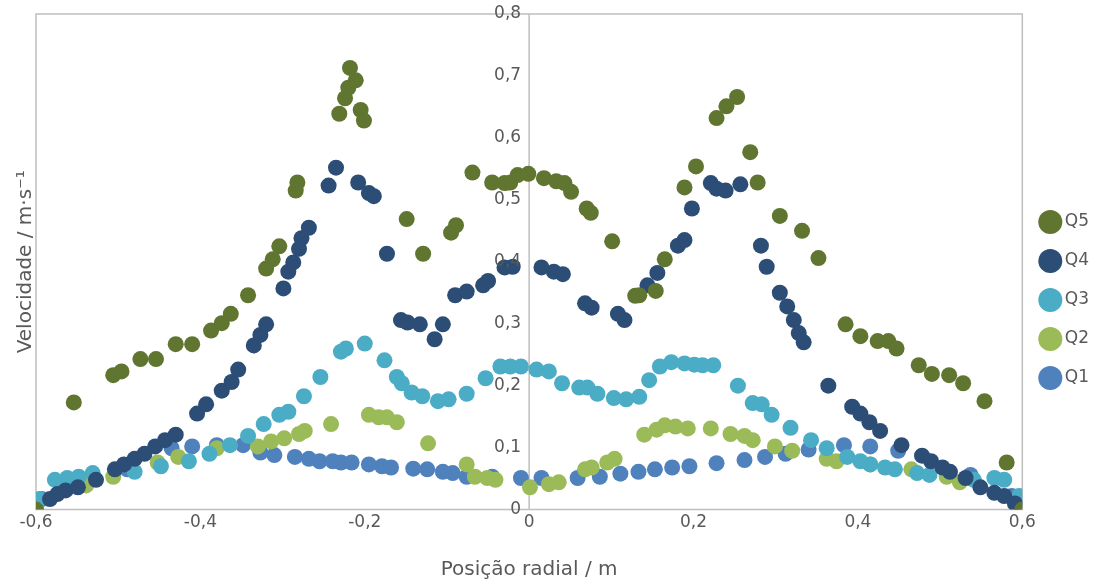  I want to click on legend-label: Q3, so click(1077, 298).